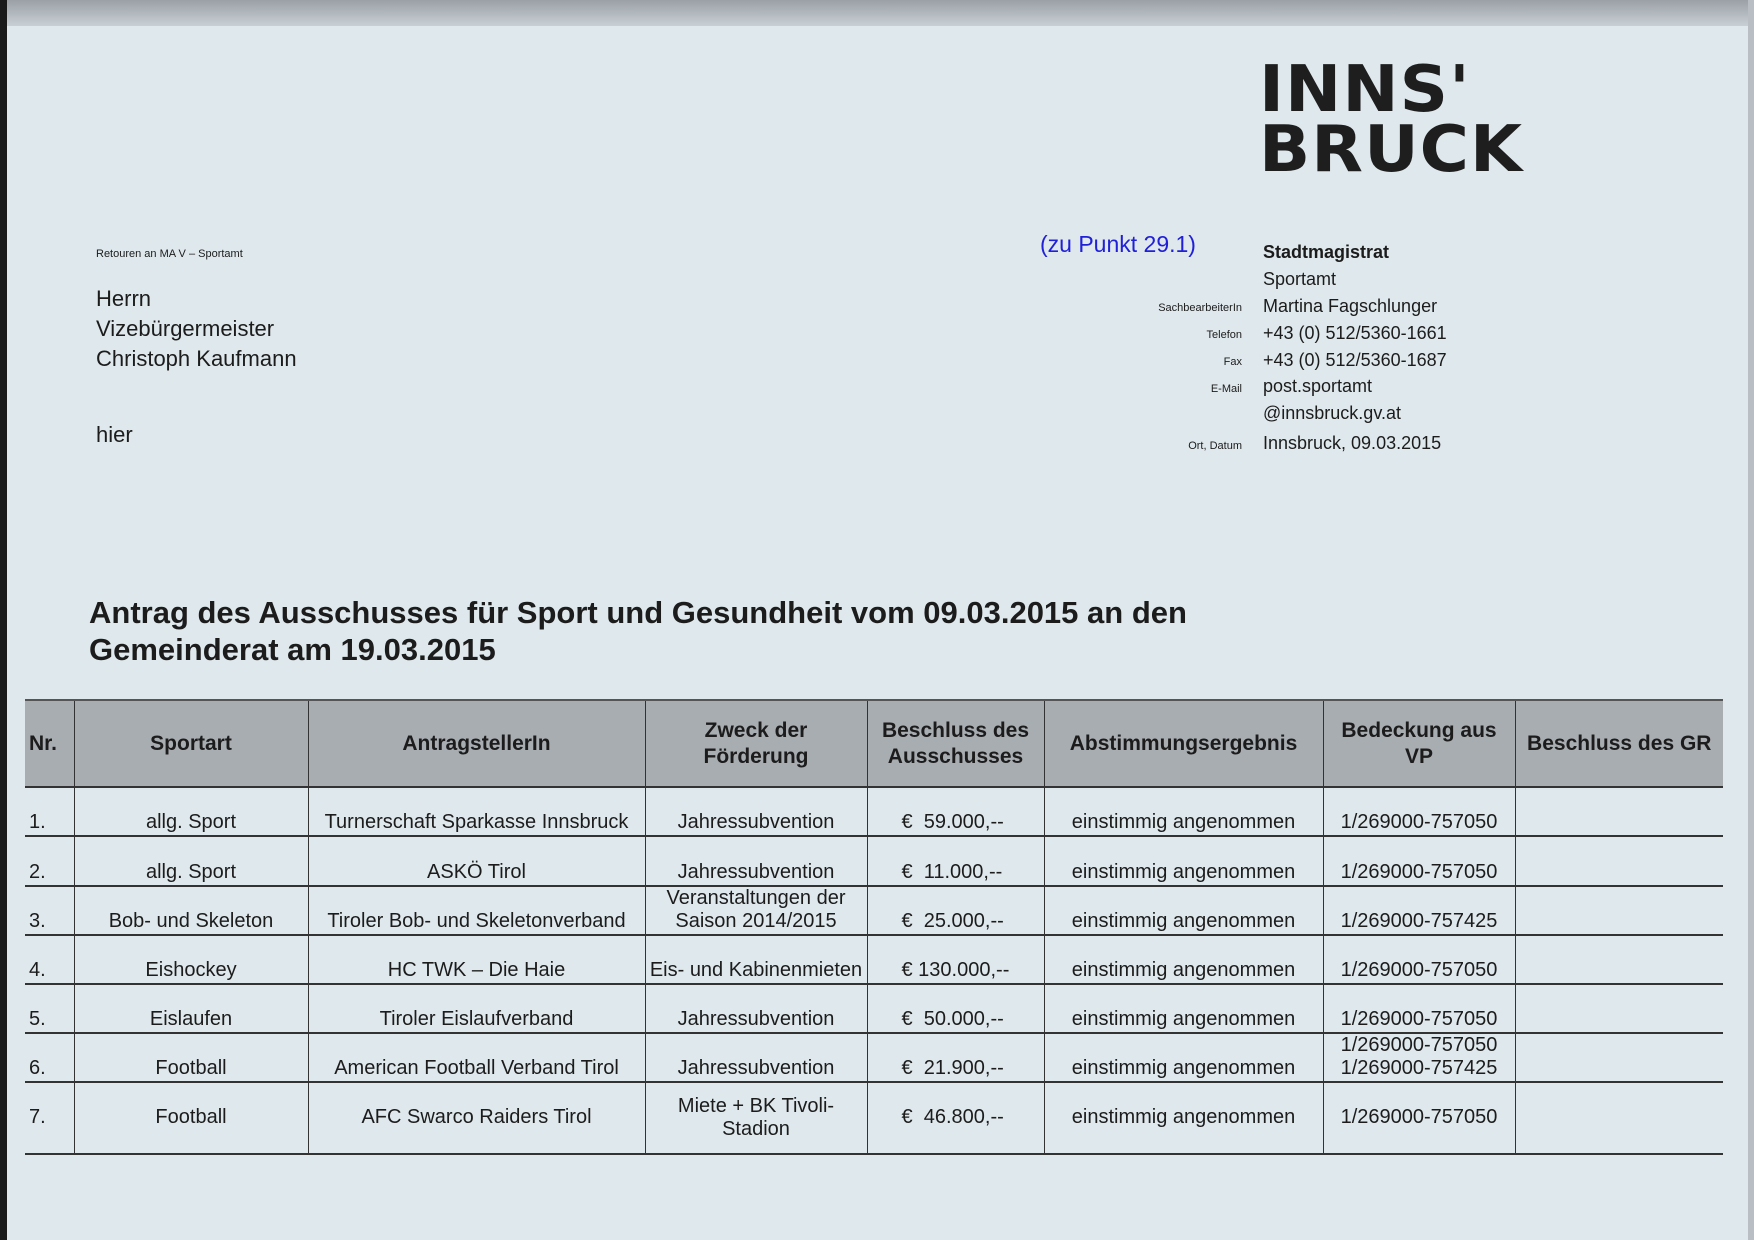  I want to click on header-col-bedeckung: Bedeckung aus VP, so click(1418, 743).